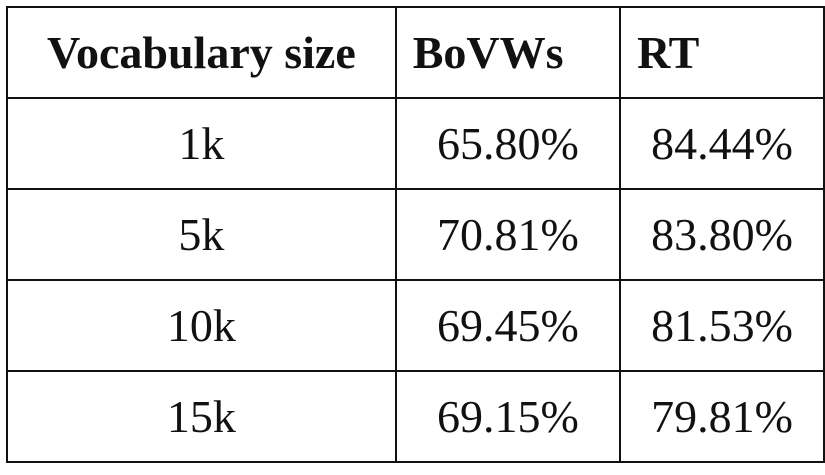  What do you see at coordinates (201, 143) in the screenshot?
I see `cell-vocabulary-size: 1k` at bounding box center [201, 143].